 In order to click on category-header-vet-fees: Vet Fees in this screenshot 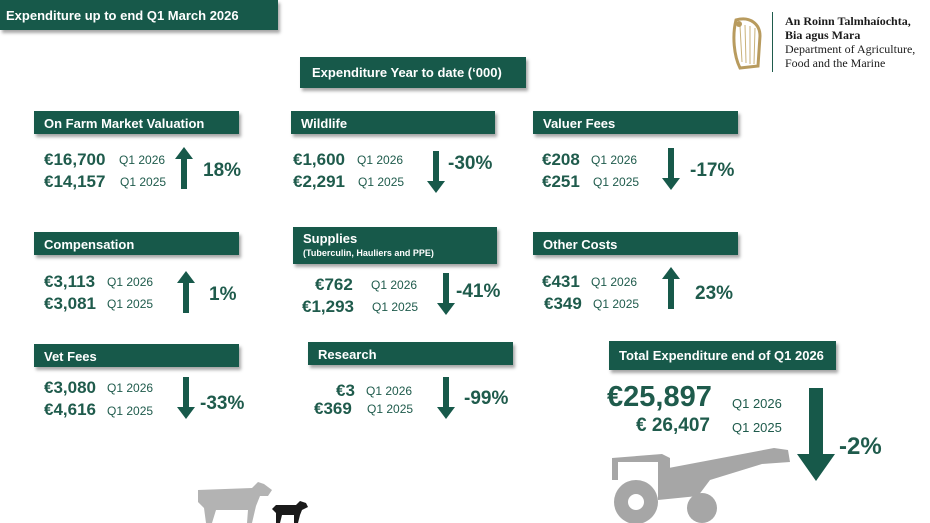, I will do `click(136, 355)`.